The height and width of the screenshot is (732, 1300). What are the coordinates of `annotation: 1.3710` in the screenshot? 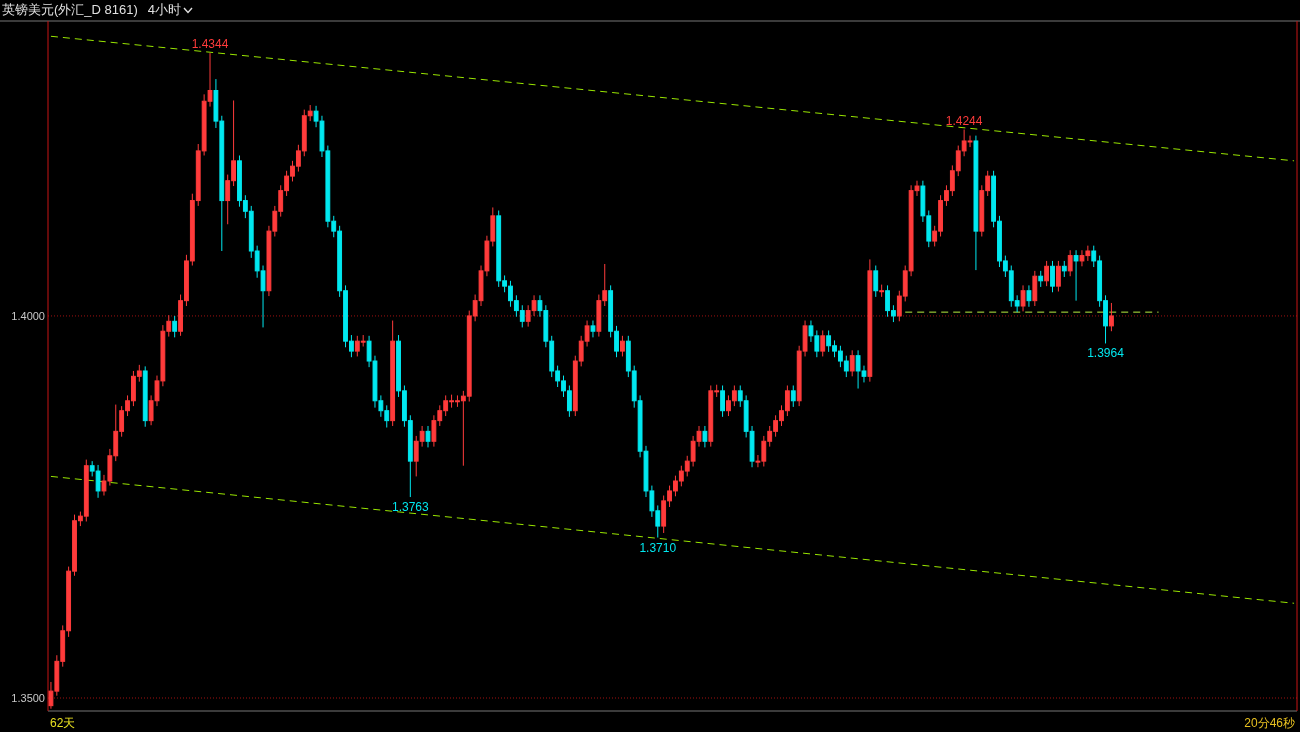 It's located at (658, 547).